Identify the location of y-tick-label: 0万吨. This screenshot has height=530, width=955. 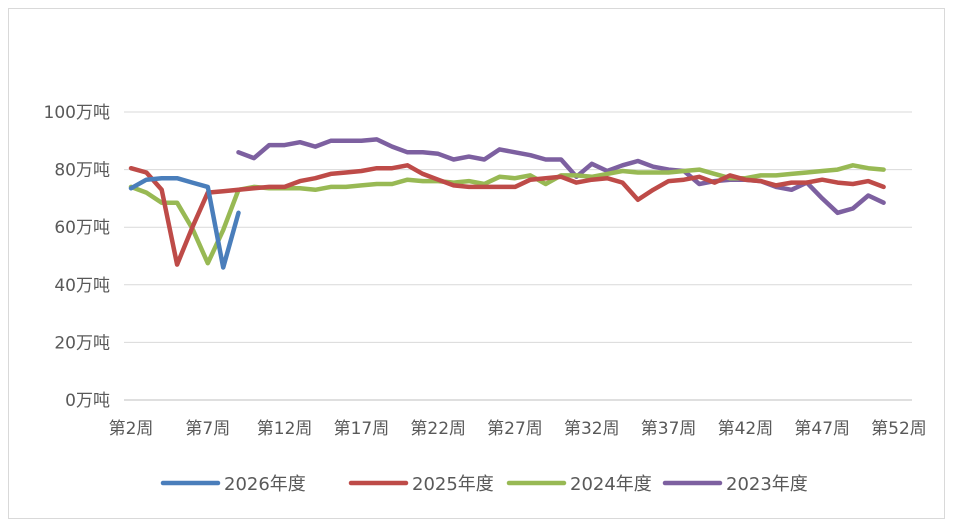
(87, 401).